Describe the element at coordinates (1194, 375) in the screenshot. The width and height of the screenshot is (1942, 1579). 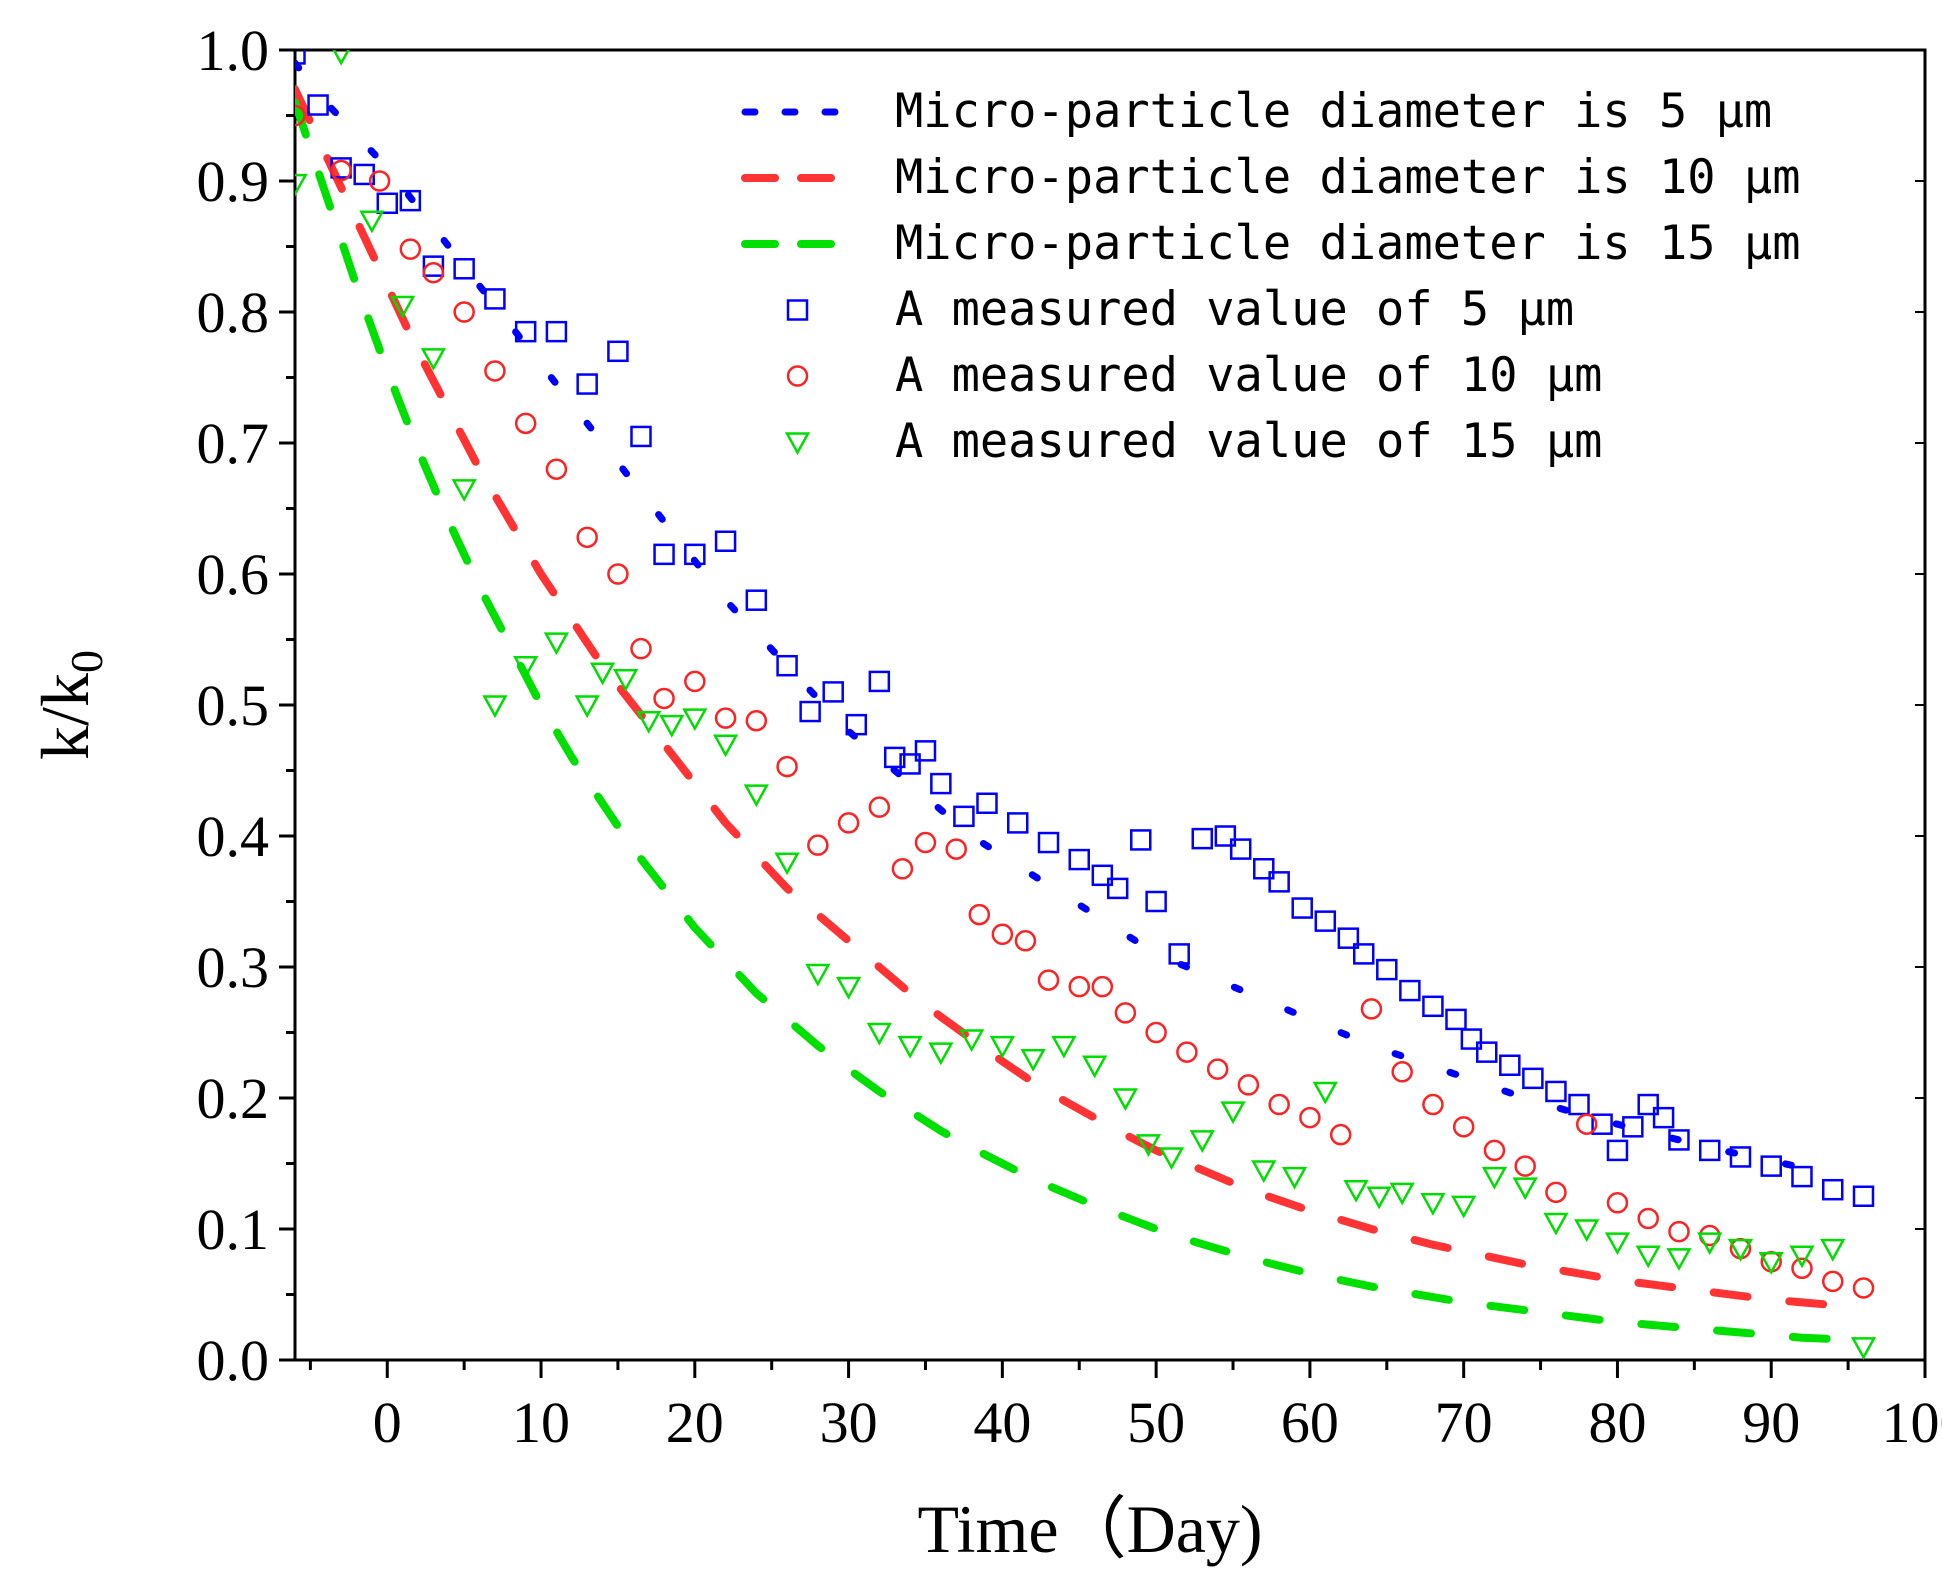
I see `legend-item: A measured value of 10 μm` at that location.